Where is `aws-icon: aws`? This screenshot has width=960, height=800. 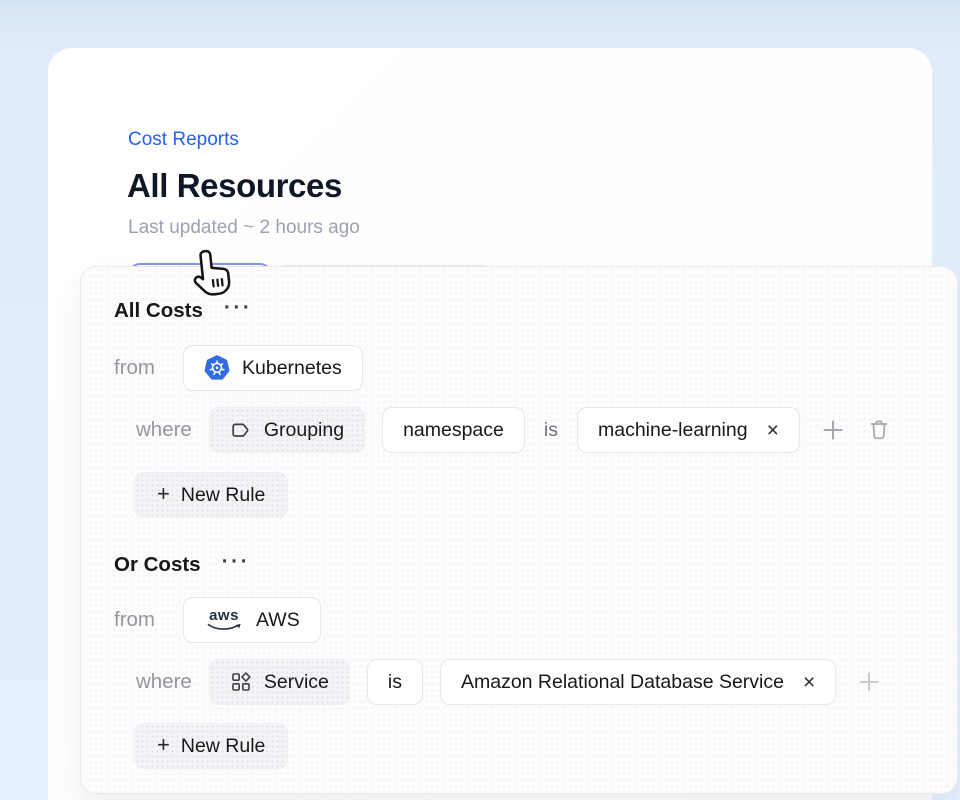 aws-icon: aws is located at coordinates (224, 620).